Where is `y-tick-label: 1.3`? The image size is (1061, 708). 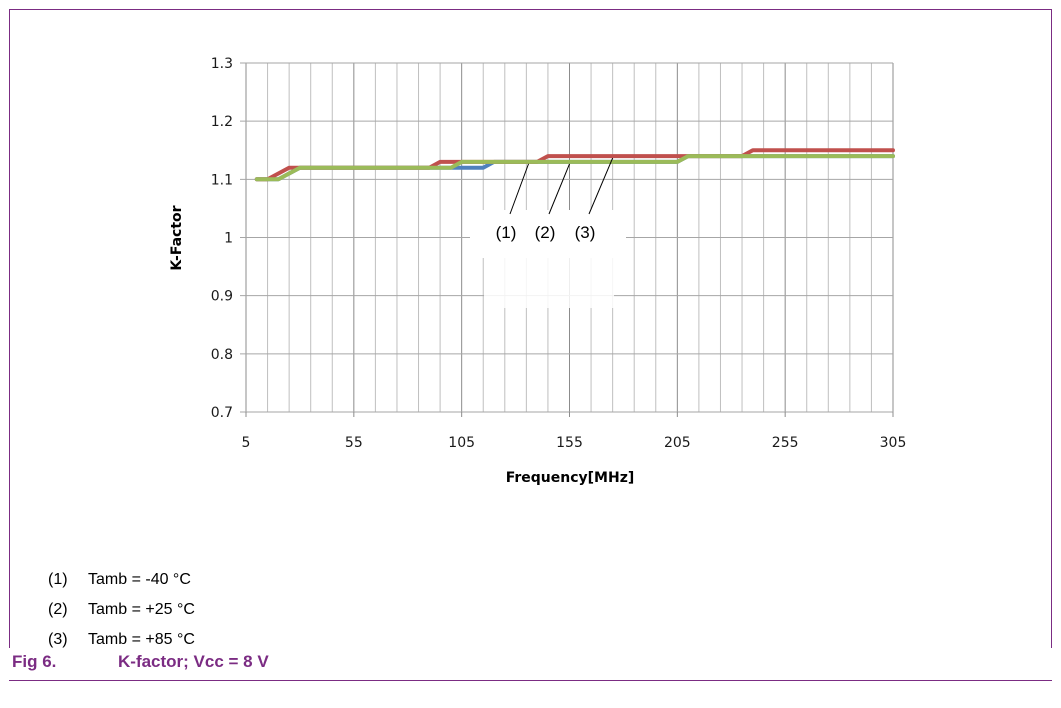 y-tick-label: 1.3 is located at coordinates (222, 64).